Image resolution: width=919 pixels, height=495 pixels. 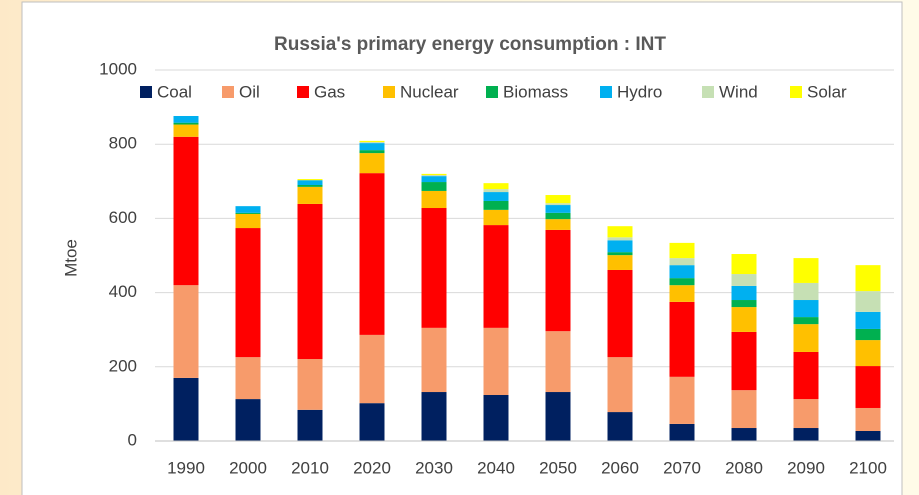 I want to click on y-tick-label: 400, so click(x=123, y=291).